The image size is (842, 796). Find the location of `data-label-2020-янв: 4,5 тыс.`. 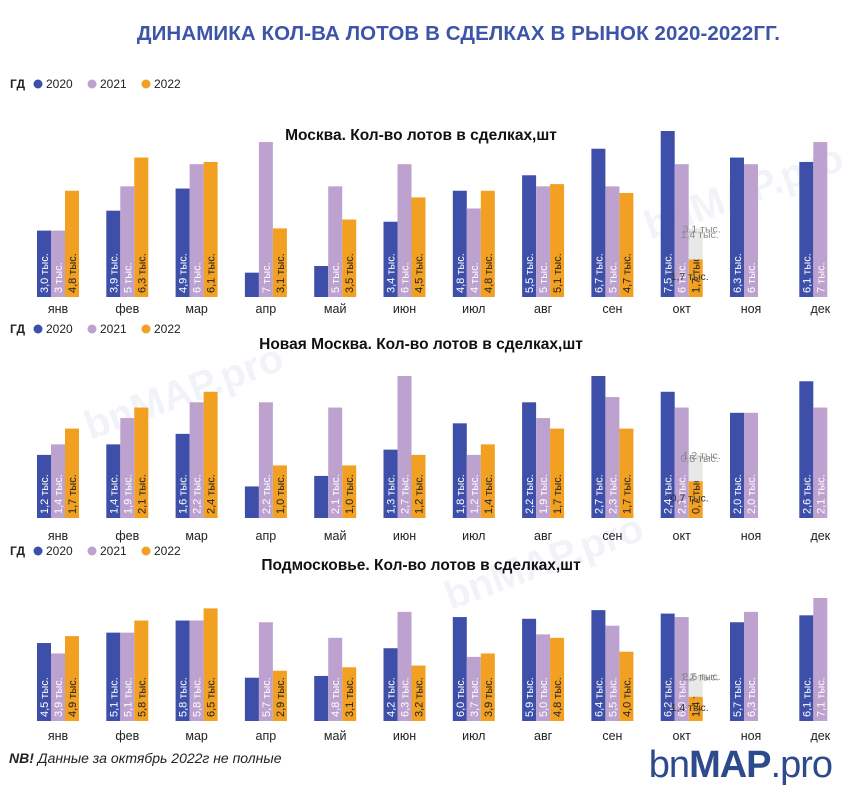

data-label-2020-янв: 4,5 тыс. is located at coordinates (45, 697).